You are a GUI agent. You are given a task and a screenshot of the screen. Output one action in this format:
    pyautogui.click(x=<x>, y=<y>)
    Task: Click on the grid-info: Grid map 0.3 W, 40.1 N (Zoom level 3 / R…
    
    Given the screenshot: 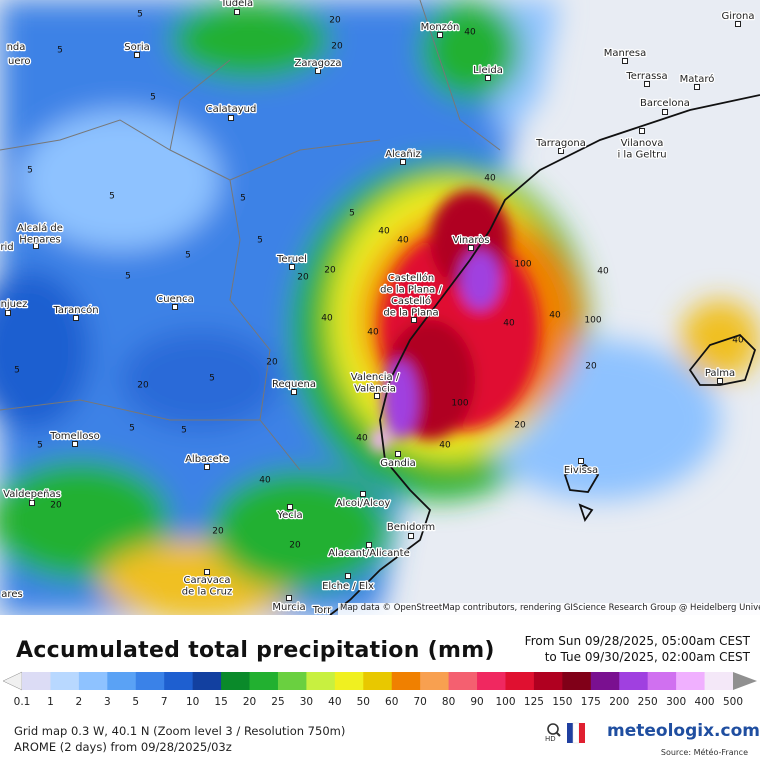 What is the action you would take?
    pyautogui.click(x=180, y=731)
    